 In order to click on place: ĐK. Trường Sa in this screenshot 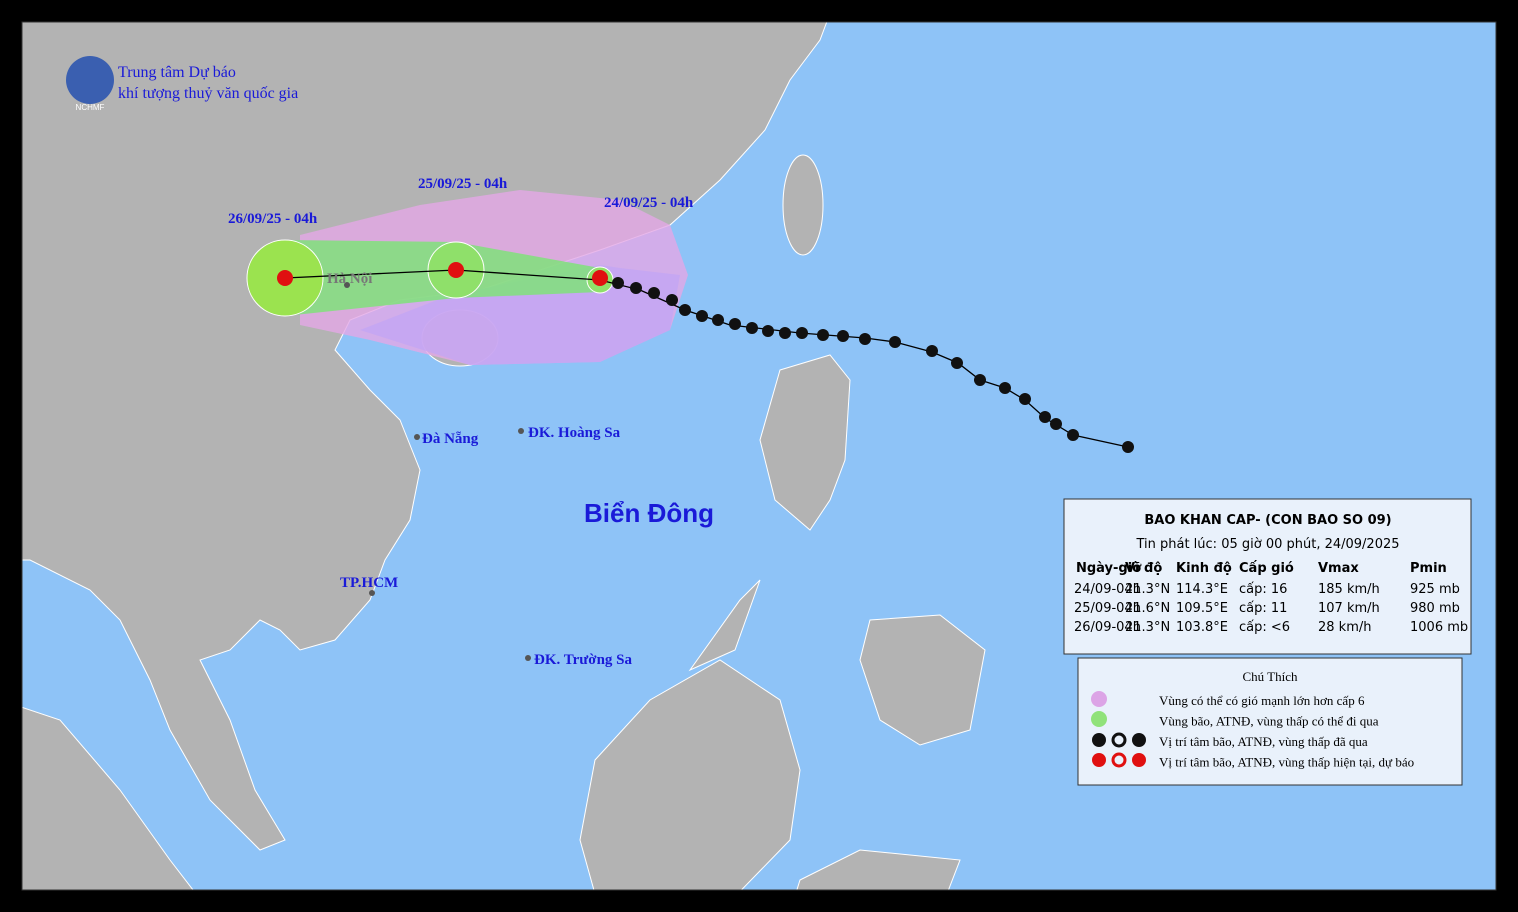, I will do `click(583, 660)`.